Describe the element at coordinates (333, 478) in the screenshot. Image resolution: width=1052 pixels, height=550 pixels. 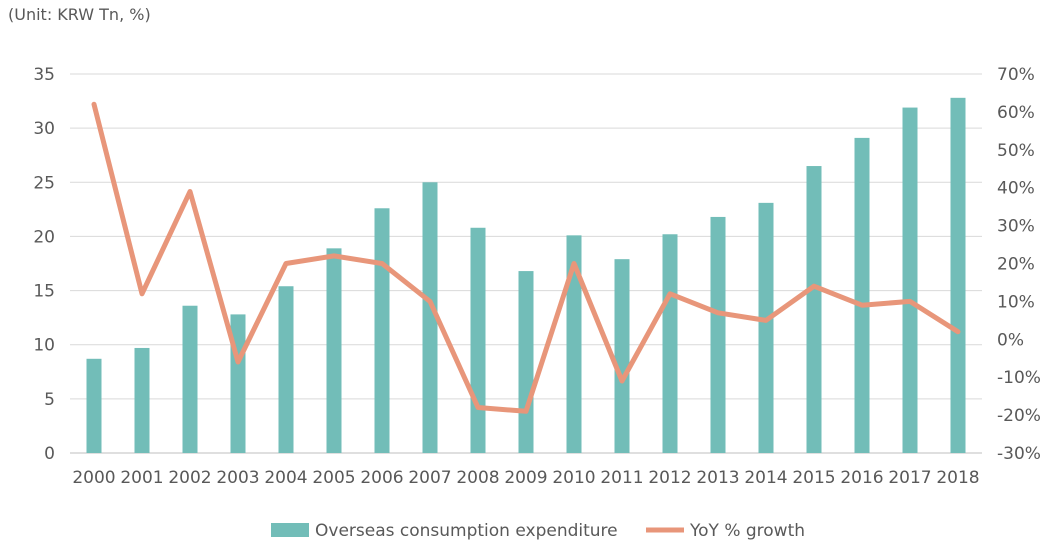
I see `x-tick-label: 2005` at that location.